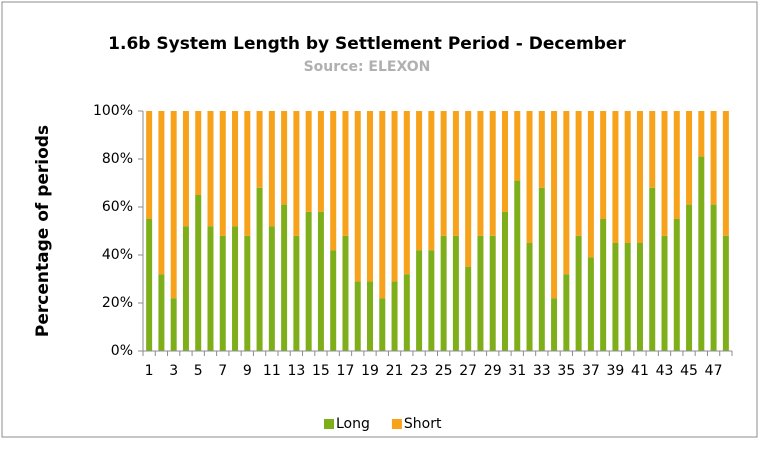 Image resolution: width=770 pixels, height=455 pixels. Describe the element at coordinates (122, 351) in the screenshot. I see `y-tick-label: 0%` at that location.